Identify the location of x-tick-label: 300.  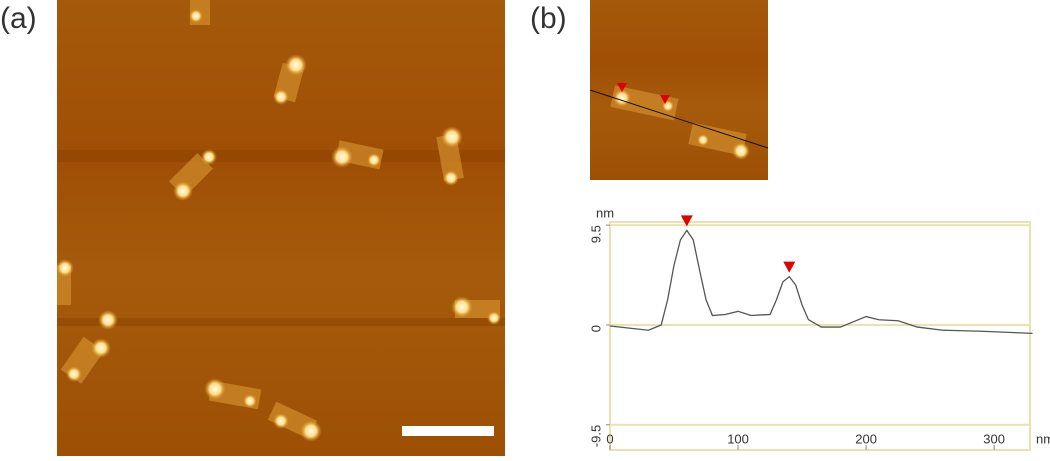
(994, 438).